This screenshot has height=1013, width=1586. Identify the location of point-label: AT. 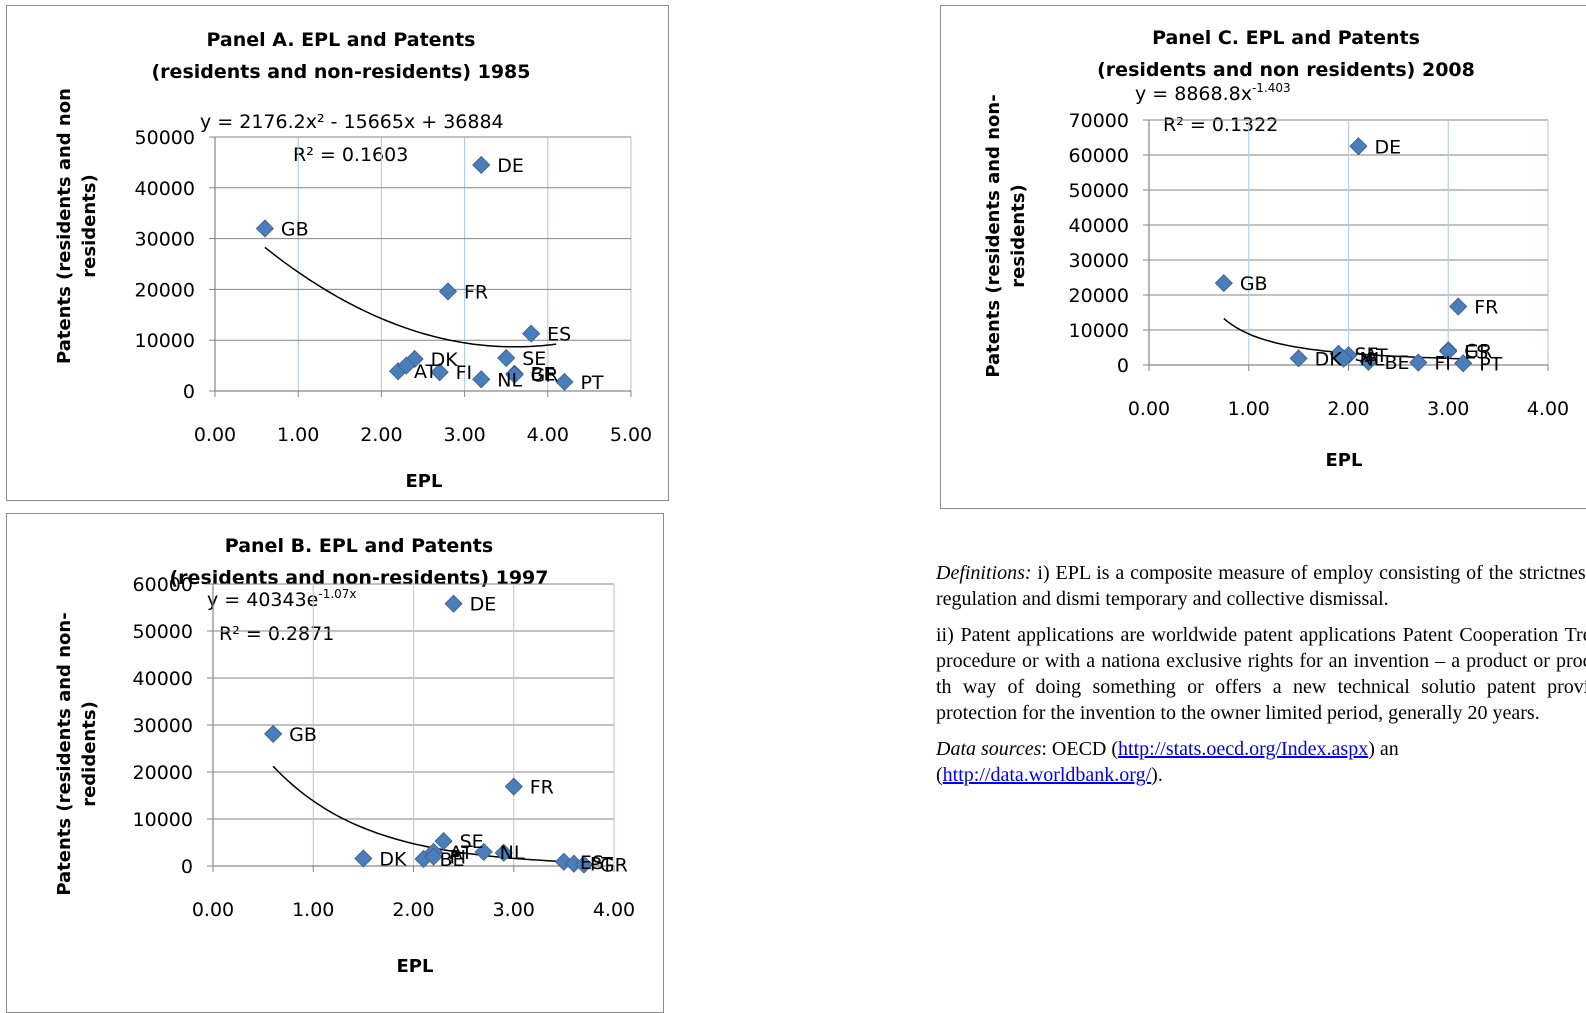
(1377, 356).